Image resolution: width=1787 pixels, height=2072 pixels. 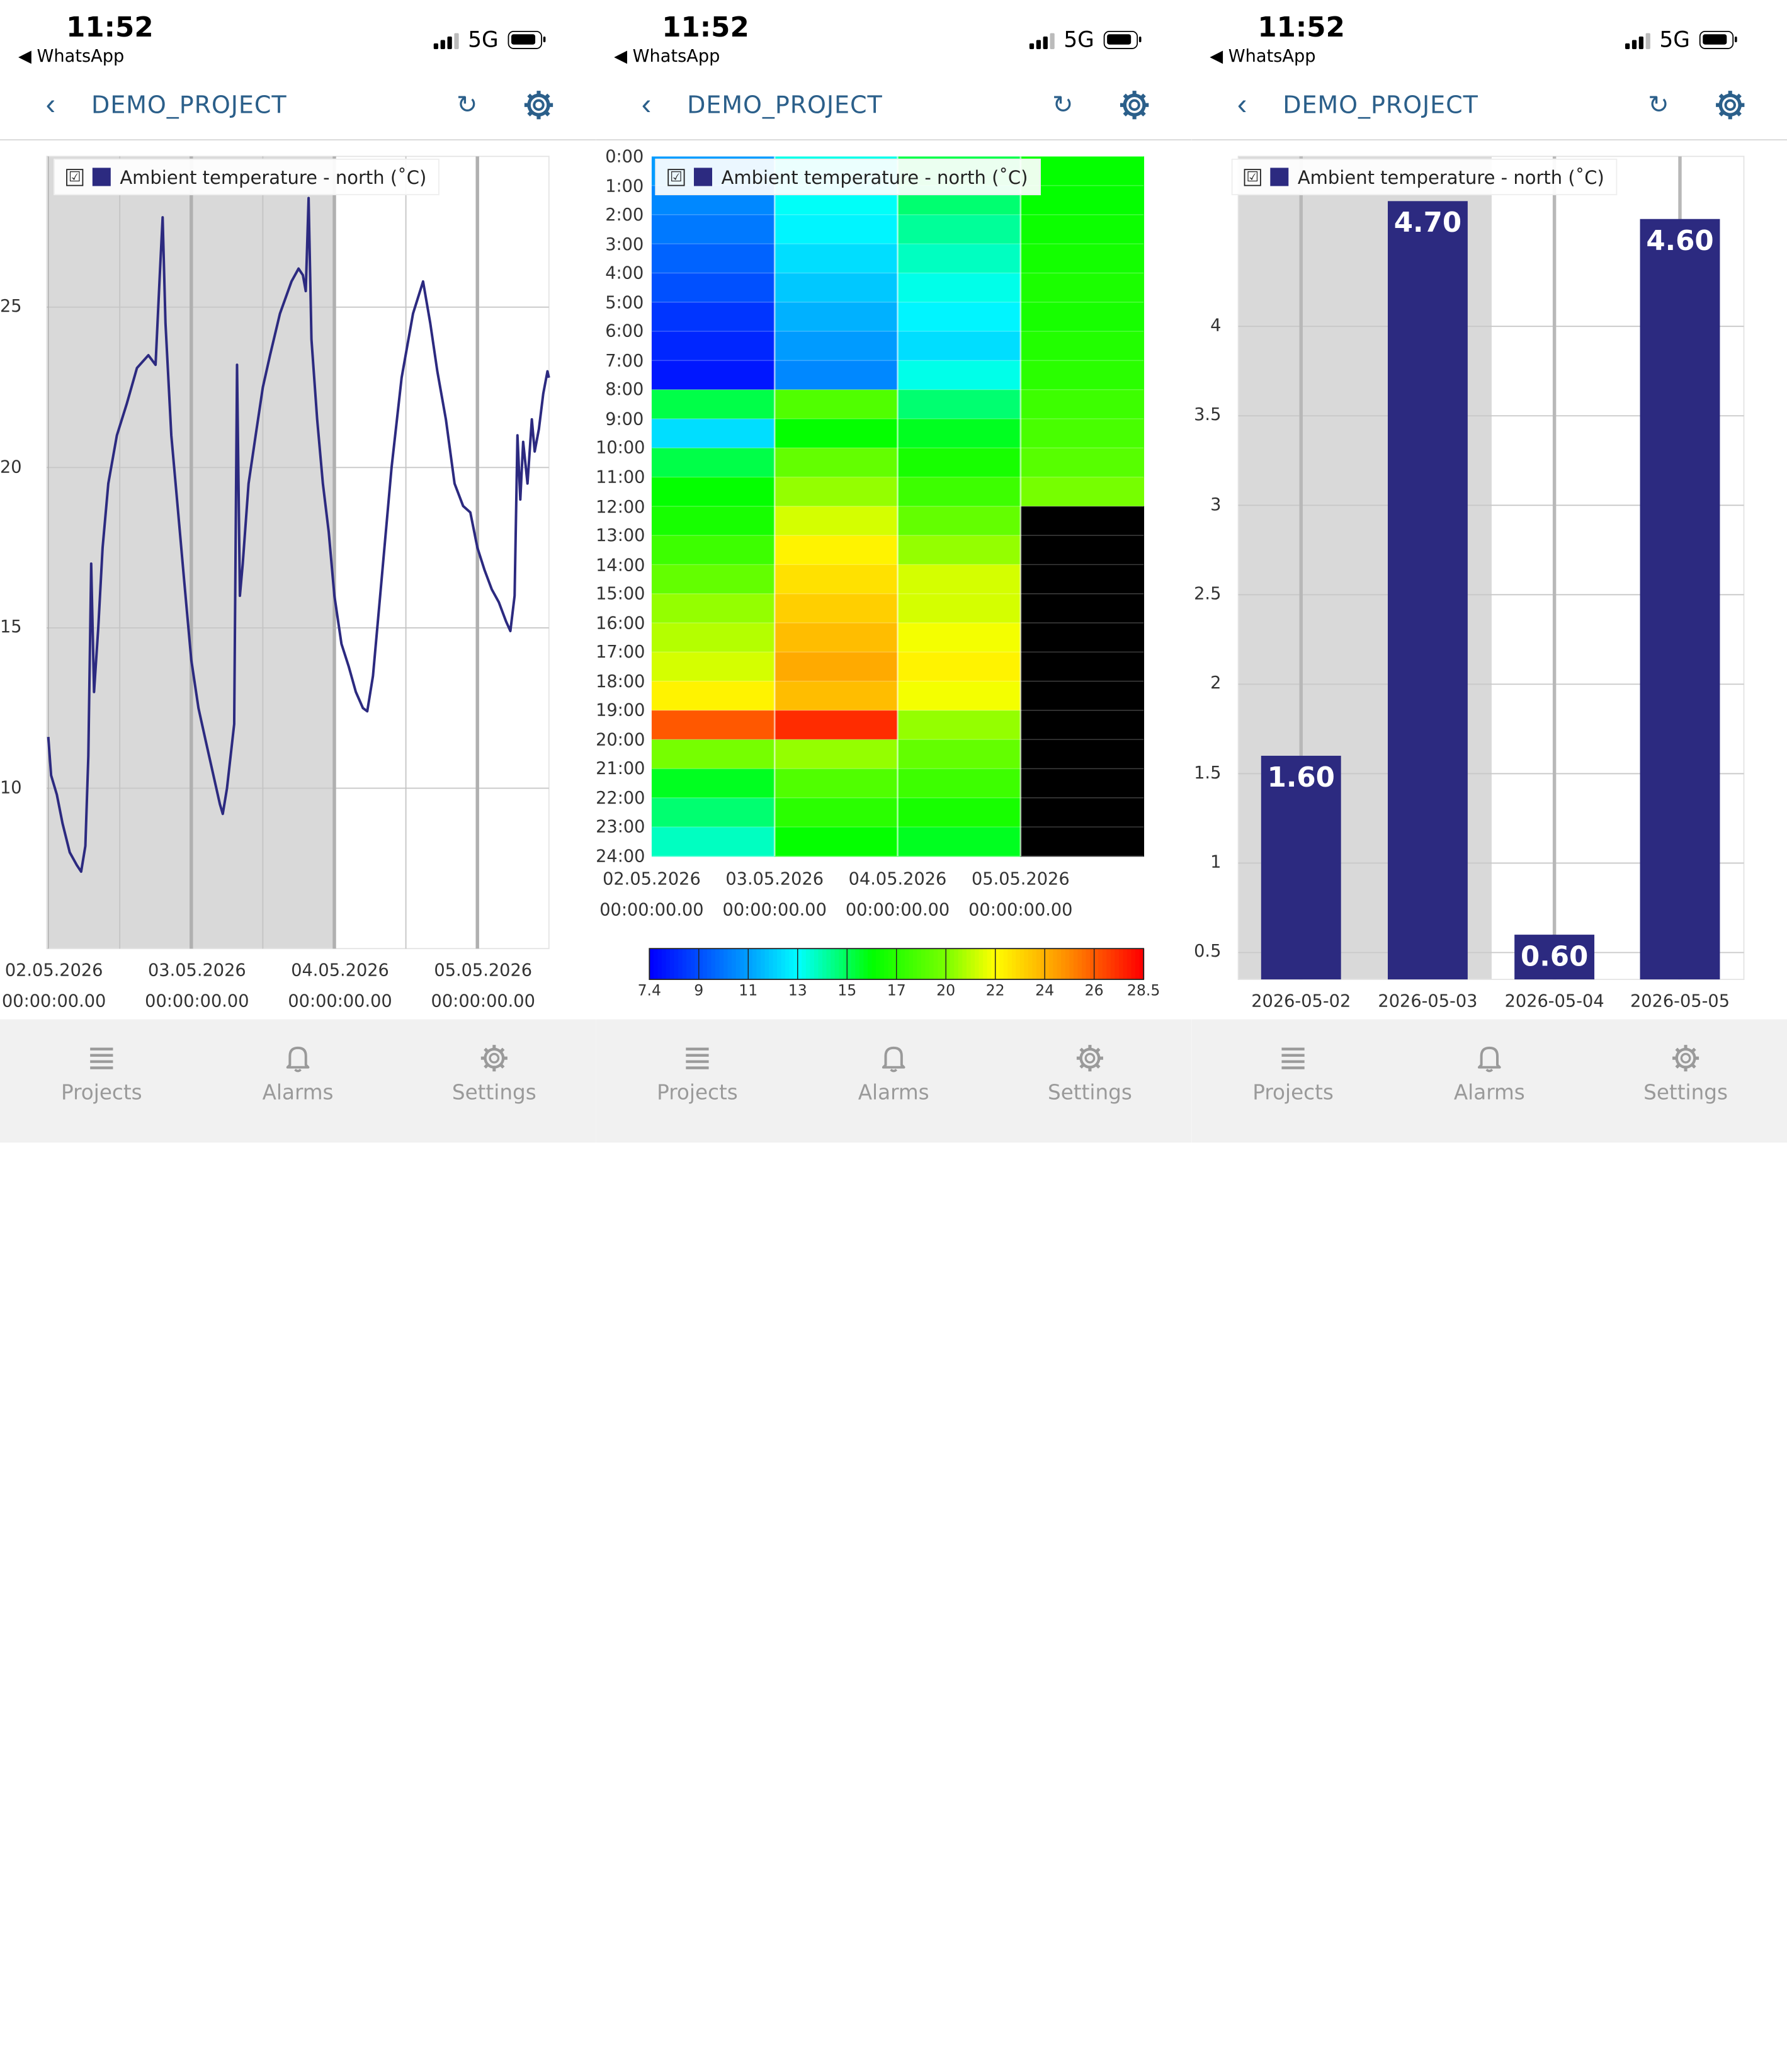 I want to click on status-indicators: 5G, so click(x=490, y=40).